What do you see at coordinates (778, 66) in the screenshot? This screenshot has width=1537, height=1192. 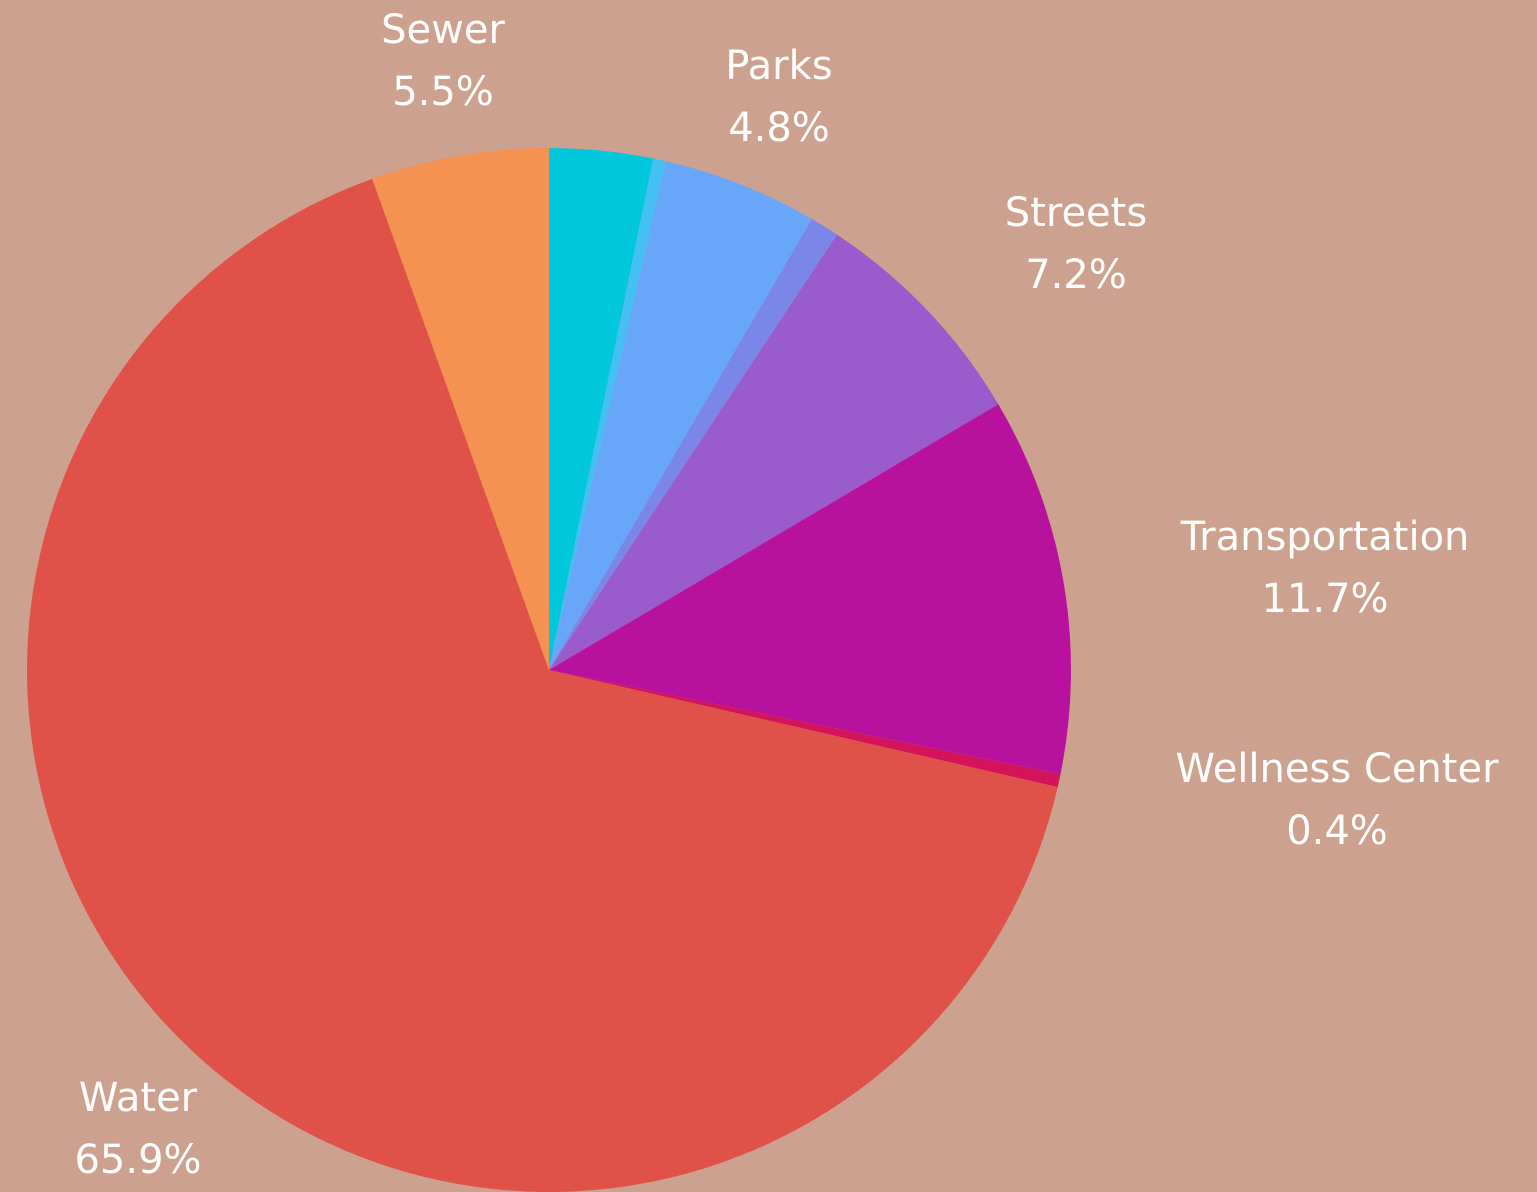 I see `slice-label: Parks` at bounding box center [778, 66].